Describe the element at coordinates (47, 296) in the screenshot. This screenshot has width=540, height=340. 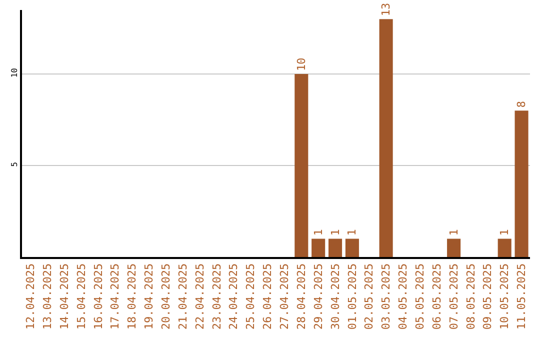
I see `x-tick-label: 13.04.2025` at that location.